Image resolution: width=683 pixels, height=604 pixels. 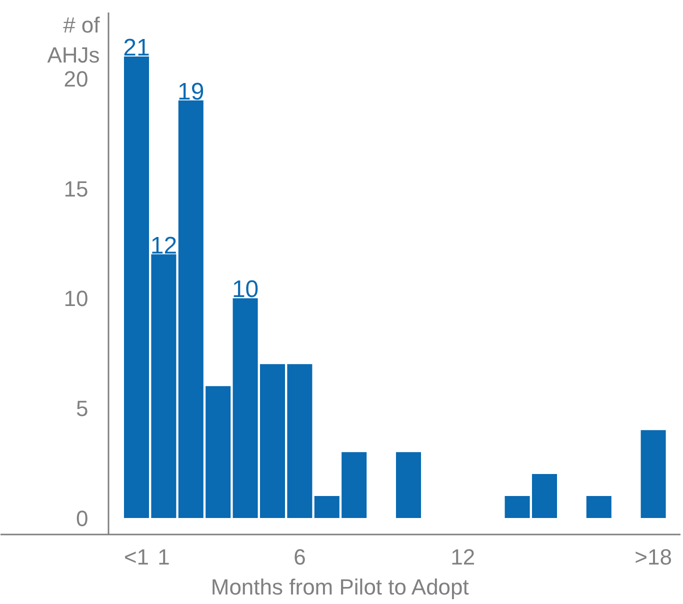 I want to click on x-tick-label: 1, so click(x=164, y=557).